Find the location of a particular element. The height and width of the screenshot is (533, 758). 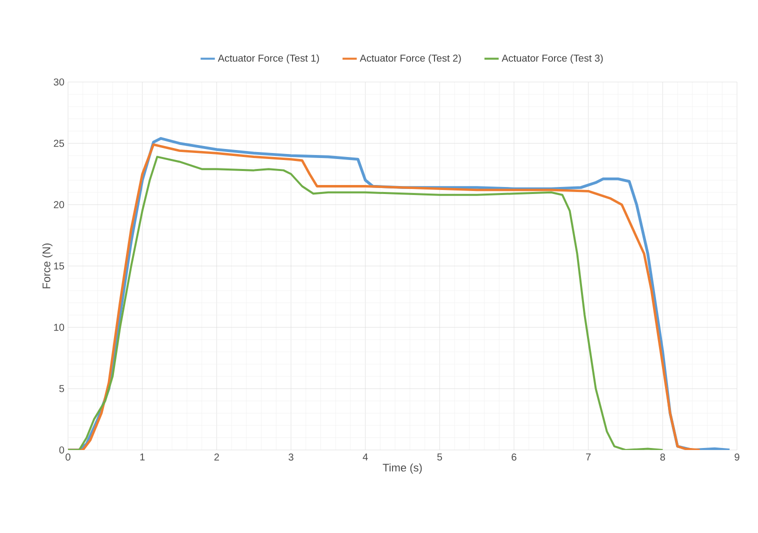

x-tick-label: 3 is located at coordinates (291, 457).